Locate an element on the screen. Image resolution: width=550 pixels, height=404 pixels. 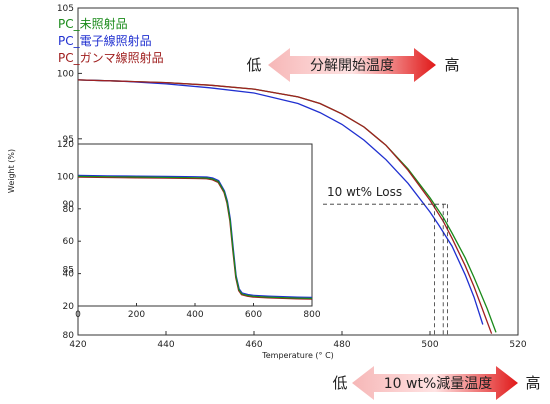
y-tick-label: 85 is located at coordinates (68, 271).